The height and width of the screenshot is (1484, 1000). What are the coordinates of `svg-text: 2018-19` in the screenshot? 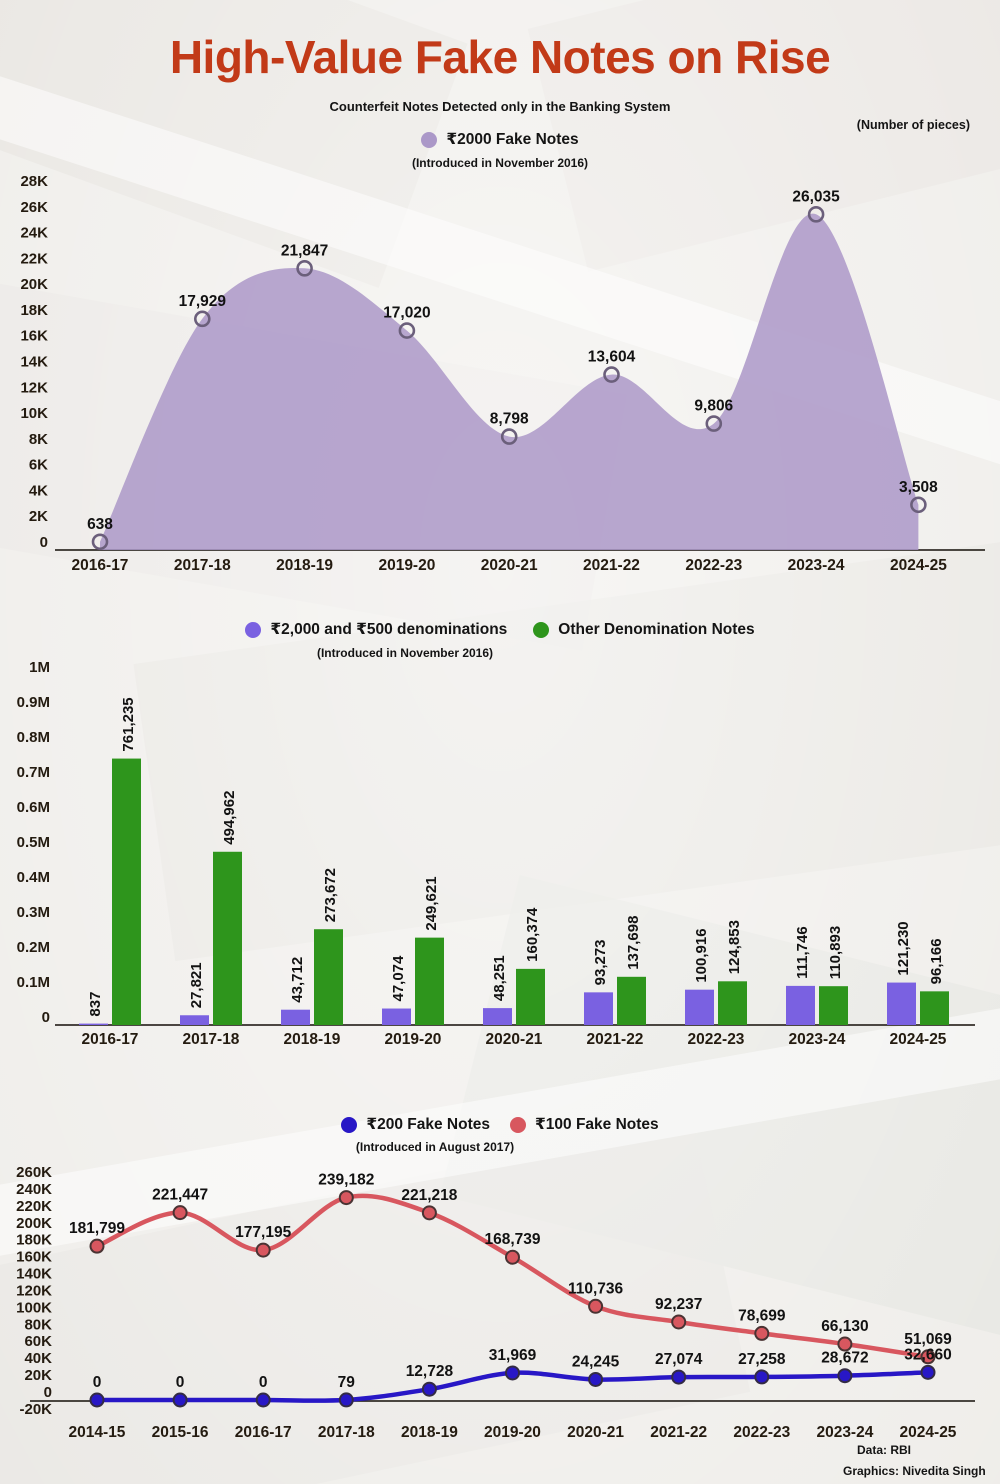 It's located at (429, 1432).